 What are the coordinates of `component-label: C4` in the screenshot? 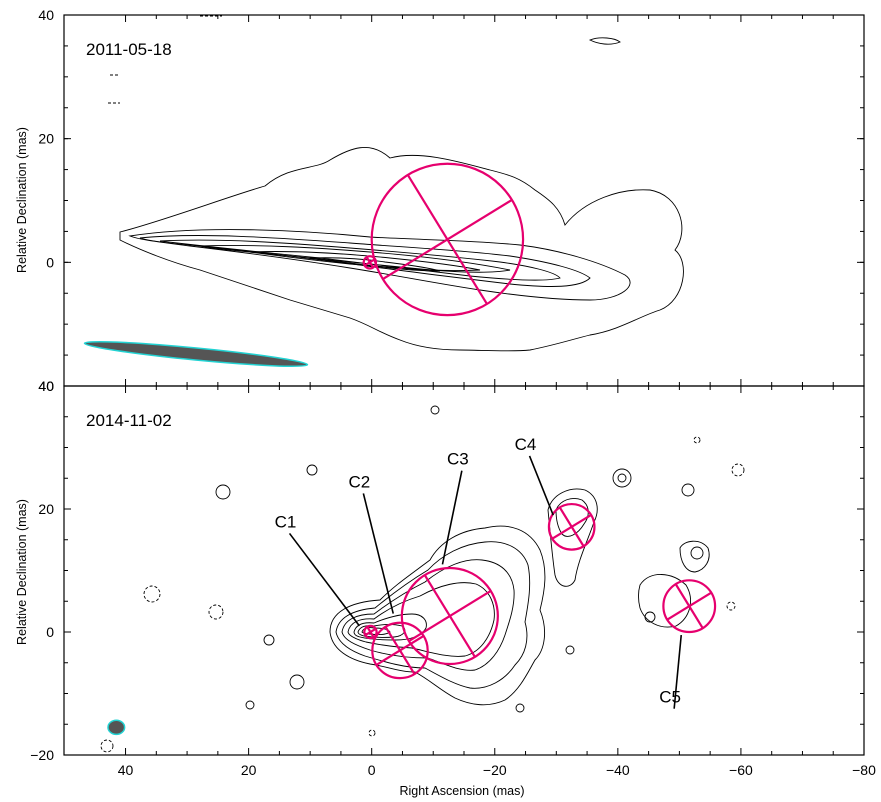 It's located at (526, 444).